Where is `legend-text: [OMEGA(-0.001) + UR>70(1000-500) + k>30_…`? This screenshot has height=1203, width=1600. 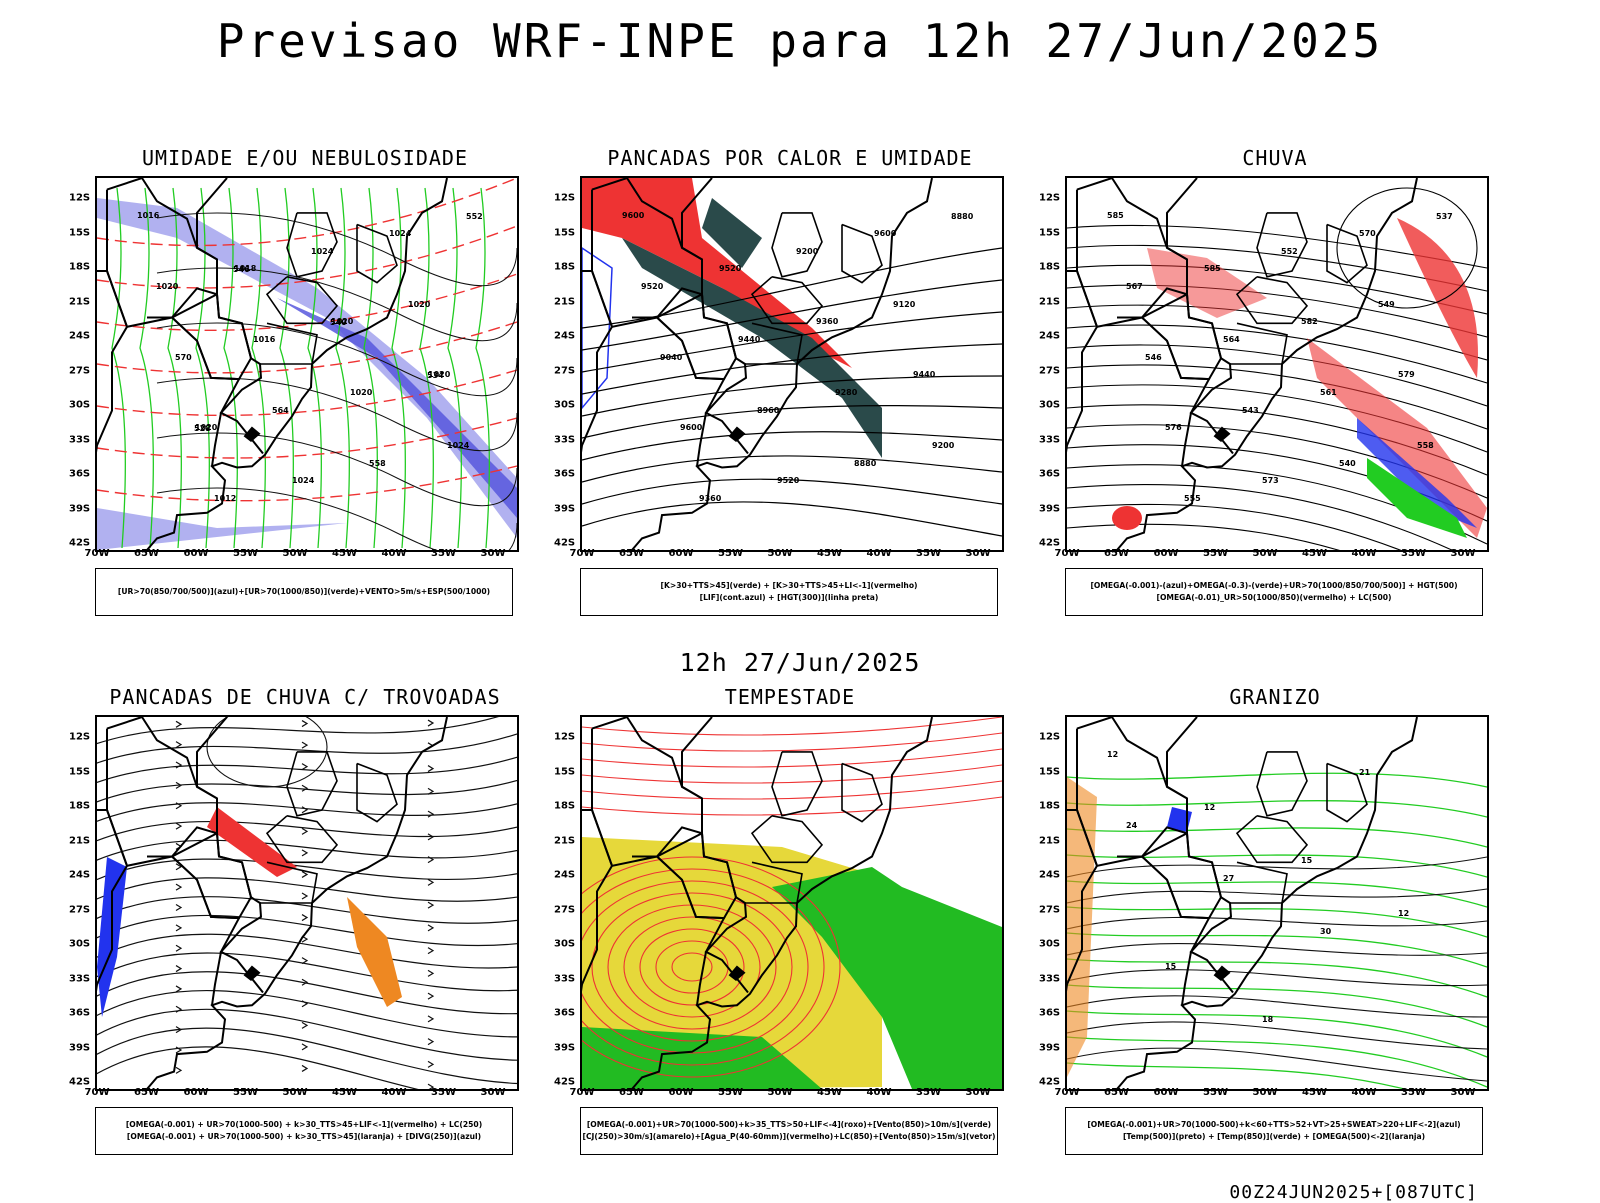
legend-text: [OMEGA(-0.001) + UR>70(1000-500) + k>30_… is located at coordinates (304, 1136).